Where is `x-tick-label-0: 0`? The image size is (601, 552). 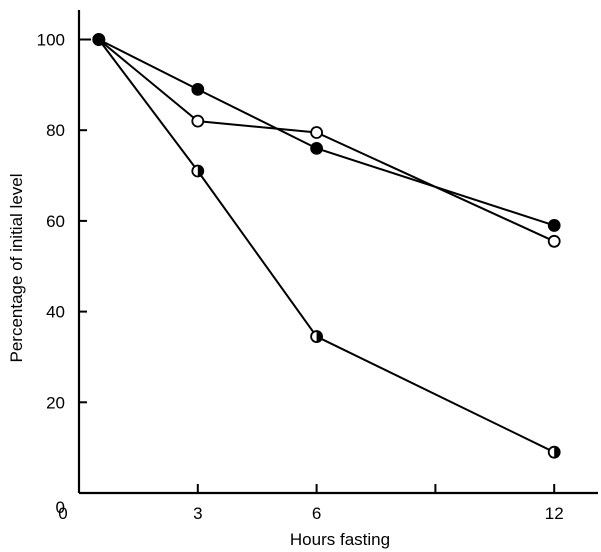
x-tick-label-0: 0 is located at coordinates (62, 513).